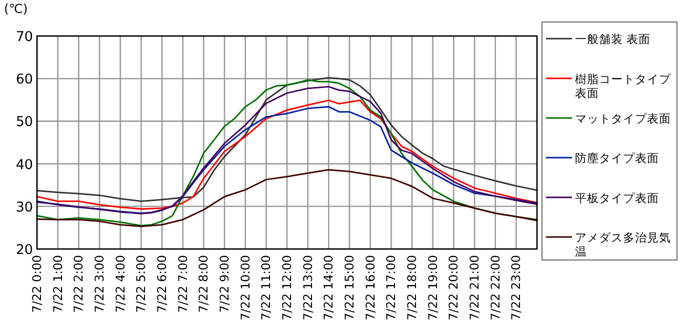 This screenshot has height=328, width=680. I want to click on y-tick-label: 60, so click(24, 80).